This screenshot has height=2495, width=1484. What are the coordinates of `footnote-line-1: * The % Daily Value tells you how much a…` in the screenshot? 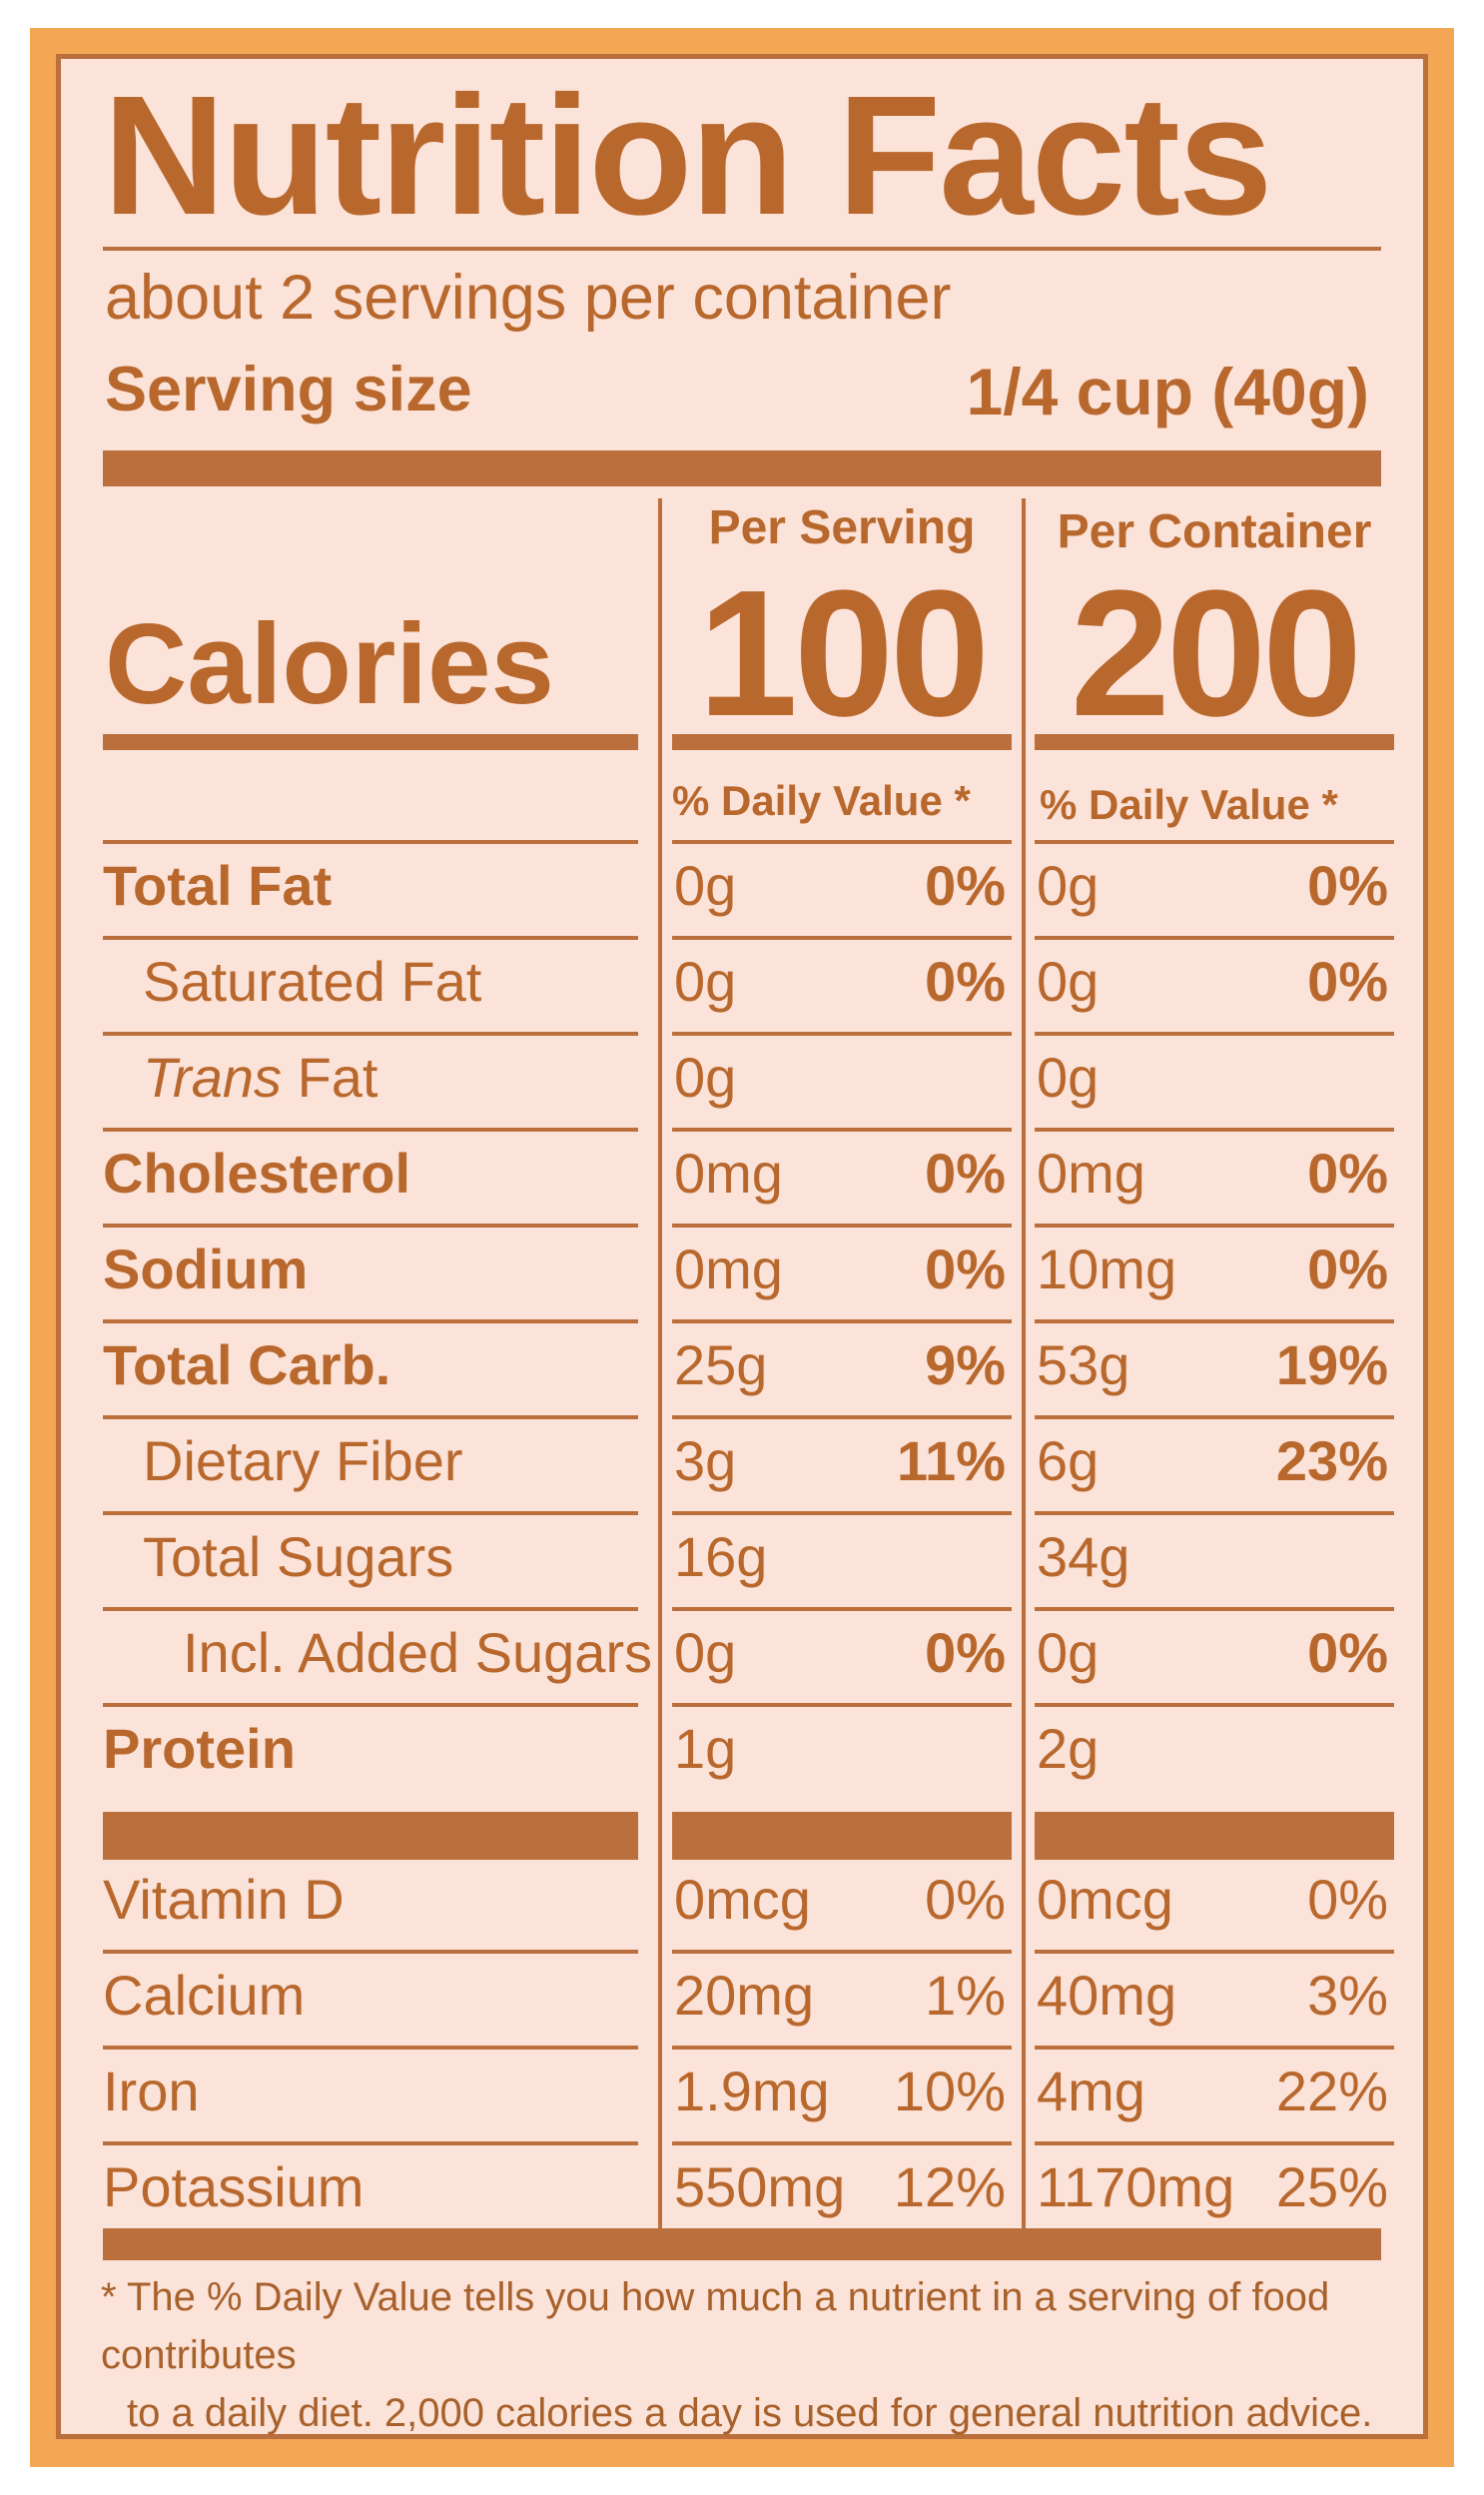 It's located at (715, 2326).